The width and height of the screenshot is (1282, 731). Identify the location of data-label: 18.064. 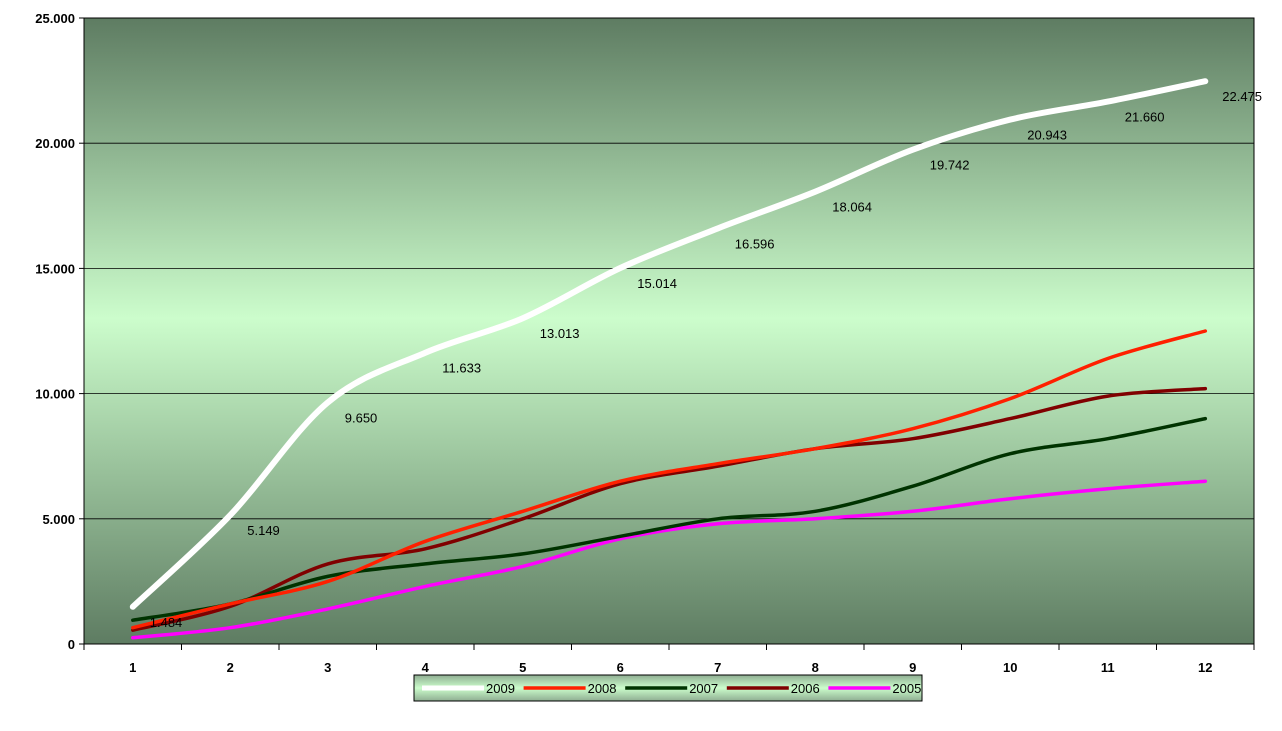
(852, 207).